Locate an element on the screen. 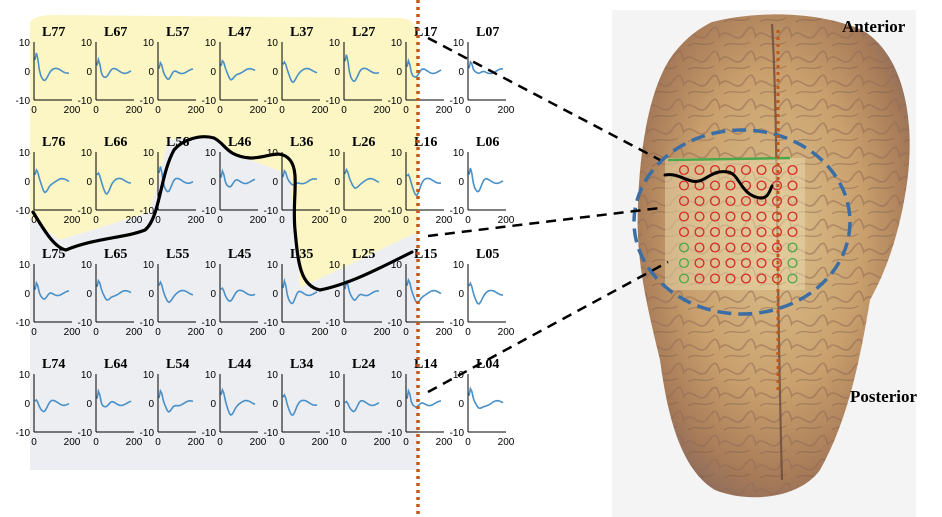 This screenshot has height=517, width=942. trace-cell-l05 is located at coordinates (486, 293).